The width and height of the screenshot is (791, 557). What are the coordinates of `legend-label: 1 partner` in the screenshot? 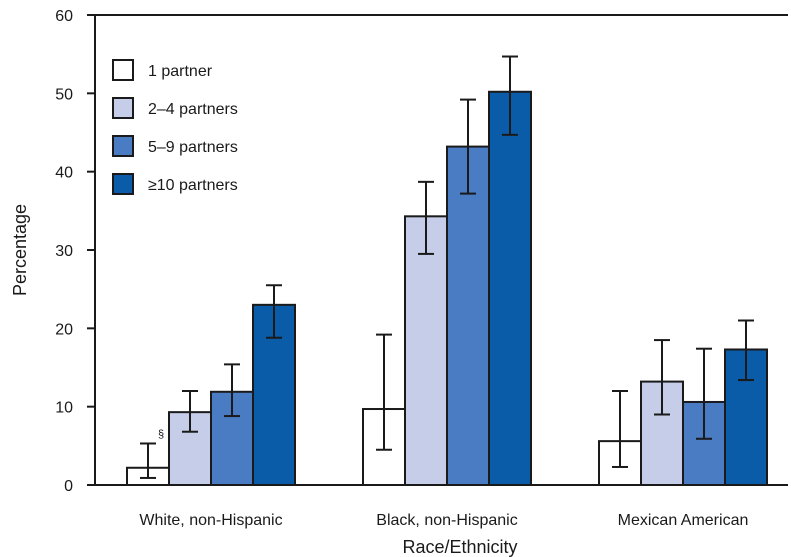 It's located at (180, 71).